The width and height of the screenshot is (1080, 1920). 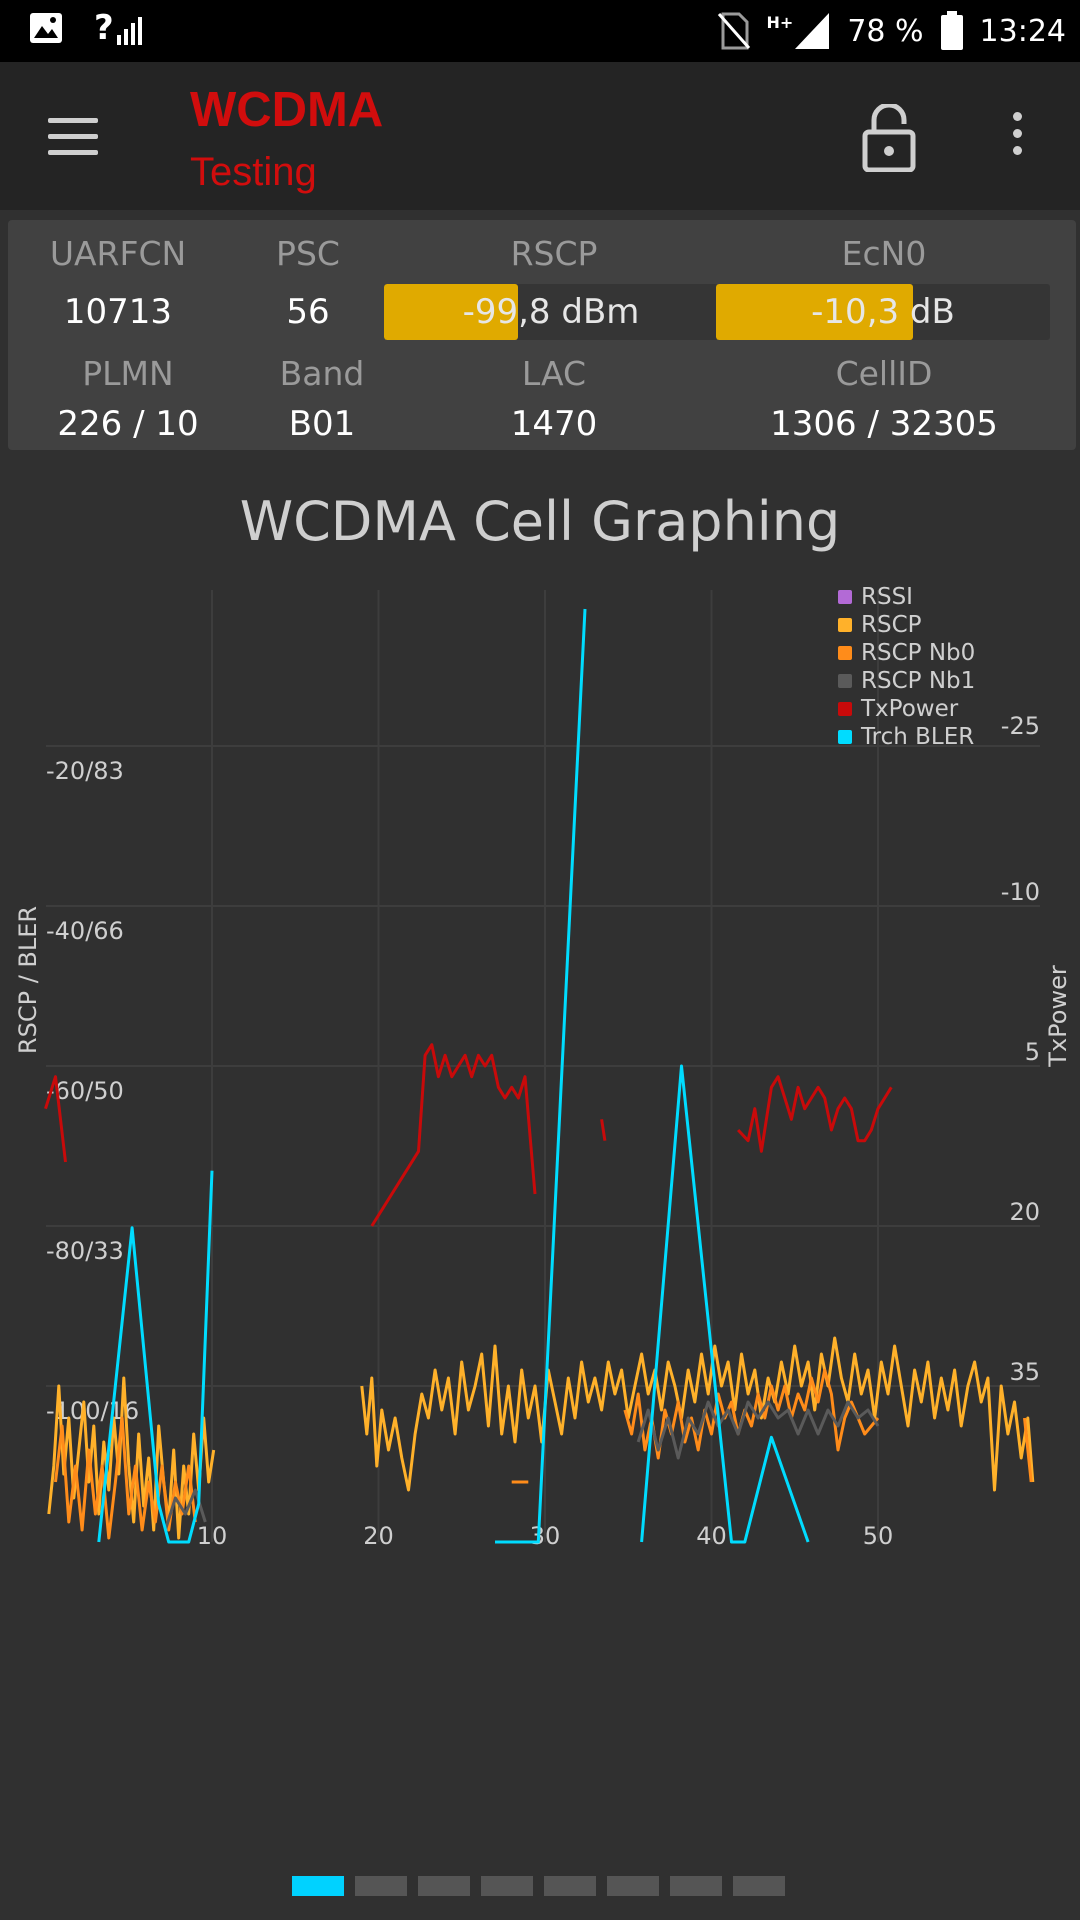 What do you see at coordinates (1028, 1450) in the screenshot?
I see `series-line-rscp-nb0` at bounding box center [1028, 1450].